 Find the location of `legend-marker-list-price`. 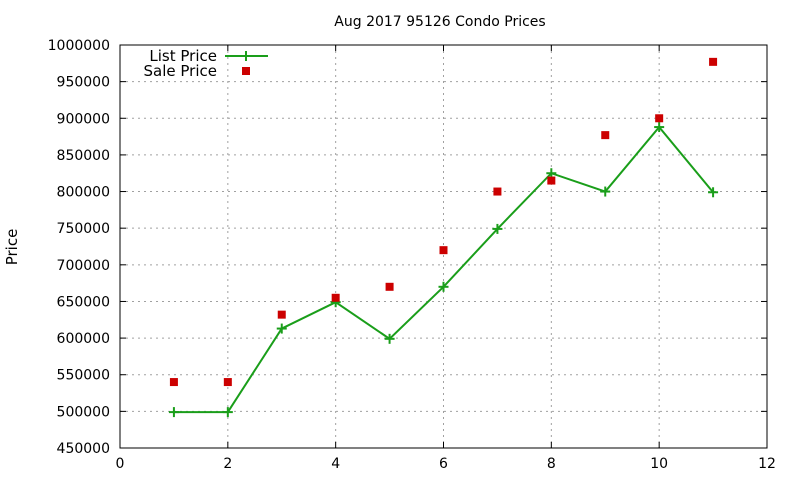

legend-marker-list-price is located at coordinates (246, 56).